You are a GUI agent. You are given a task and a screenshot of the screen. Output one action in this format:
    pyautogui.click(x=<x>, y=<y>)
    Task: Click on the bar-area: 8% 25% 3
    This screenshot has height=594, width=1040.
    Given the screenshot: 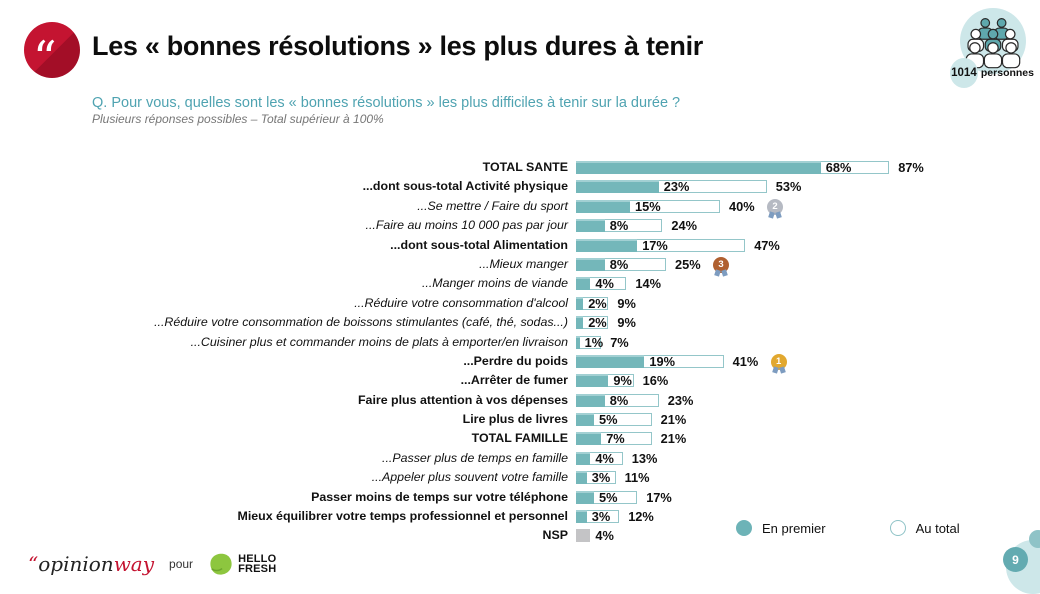 What is the action you would take?
    pyautogui.click(x=806, y=264)
    